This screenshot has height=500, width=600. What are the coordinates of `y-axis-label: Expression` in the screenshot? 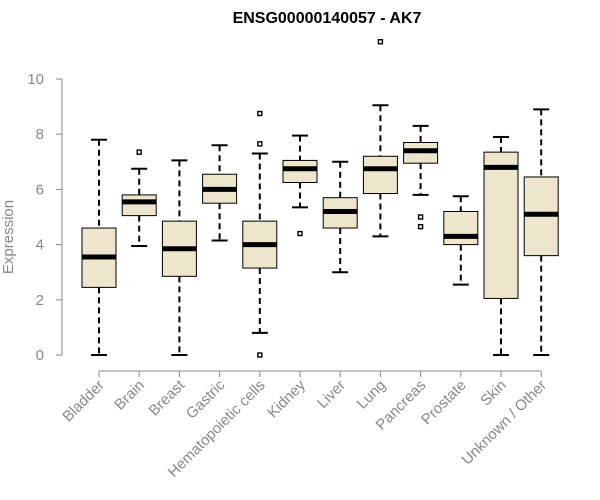 It's located at (8, 237).